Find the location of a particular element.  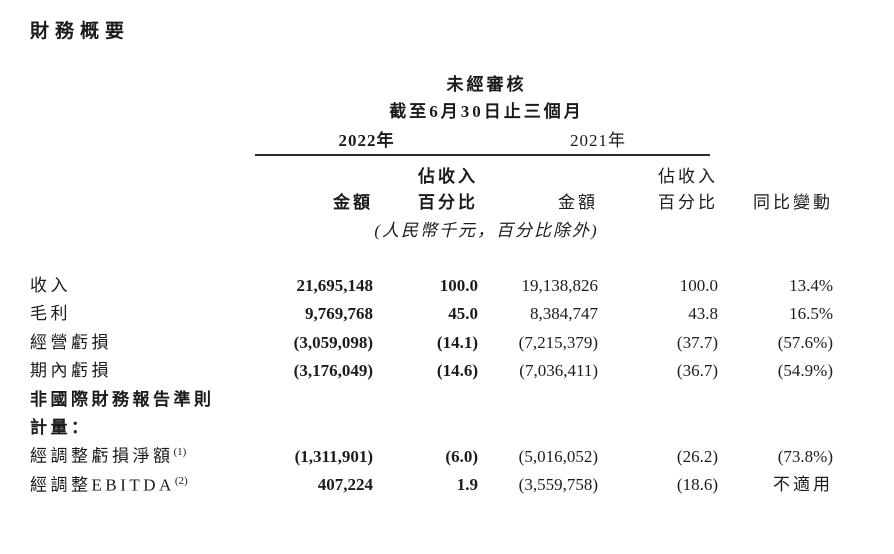

cell-amount-2022: (3,176,049) is located at coordinates (333, 371).